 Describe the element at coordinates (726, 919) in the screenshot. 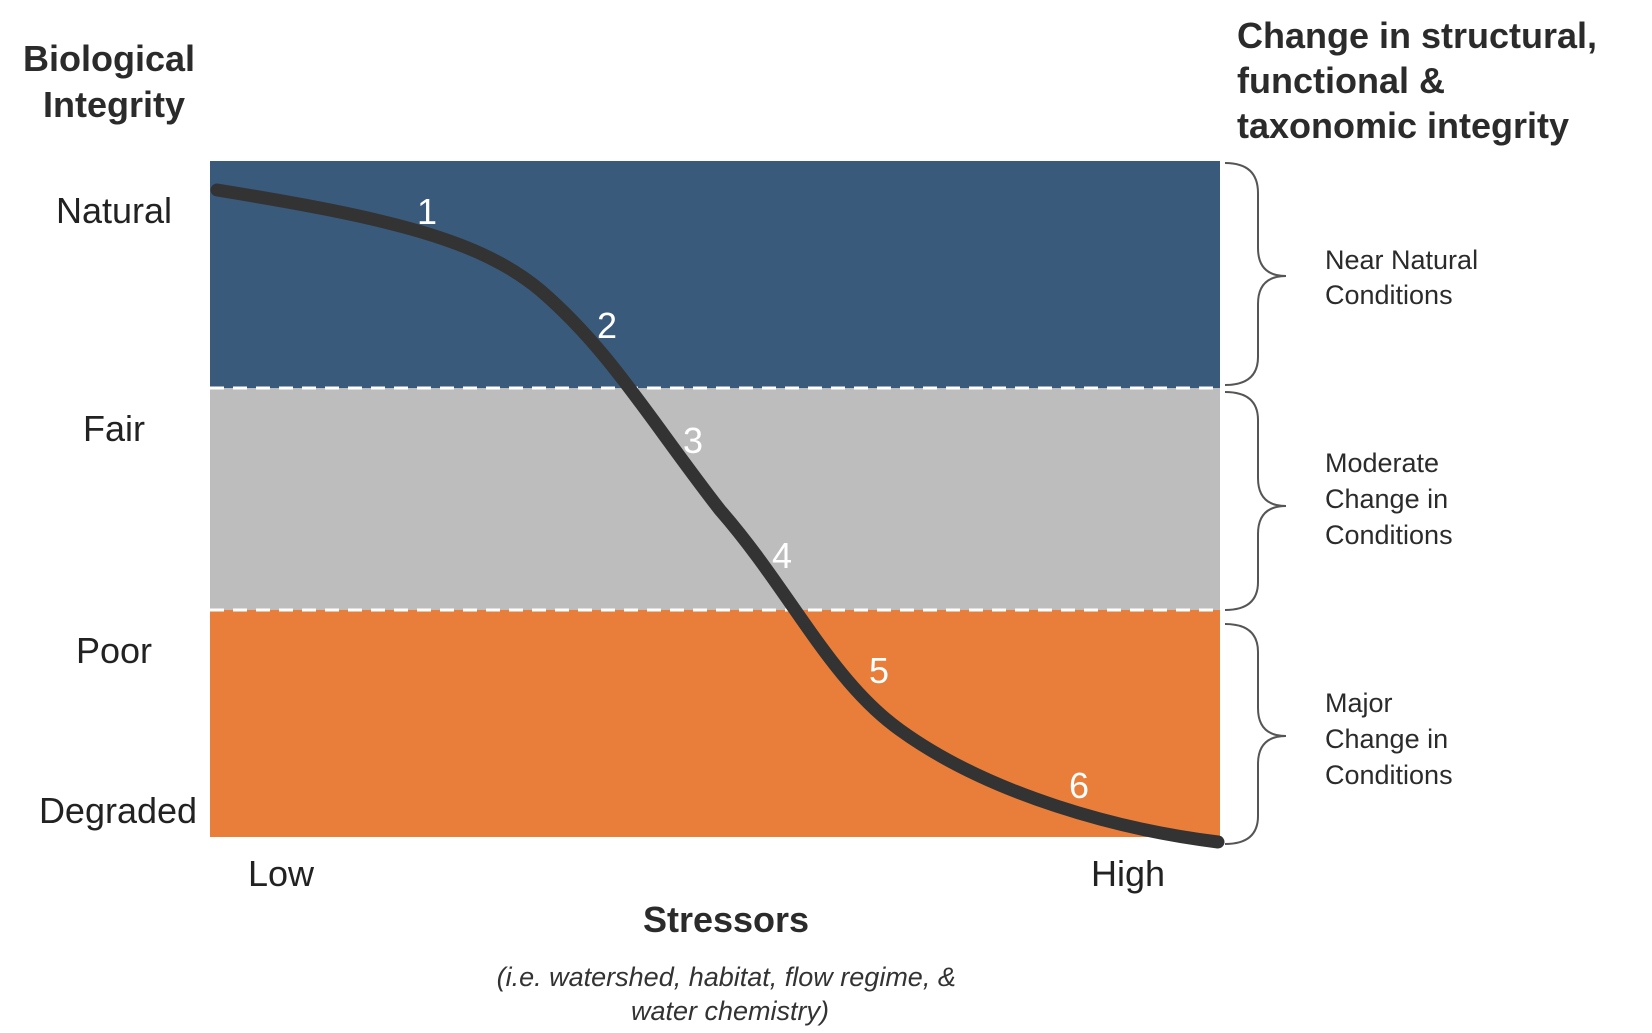

I see `x-axis-title: Stressors` at that location.